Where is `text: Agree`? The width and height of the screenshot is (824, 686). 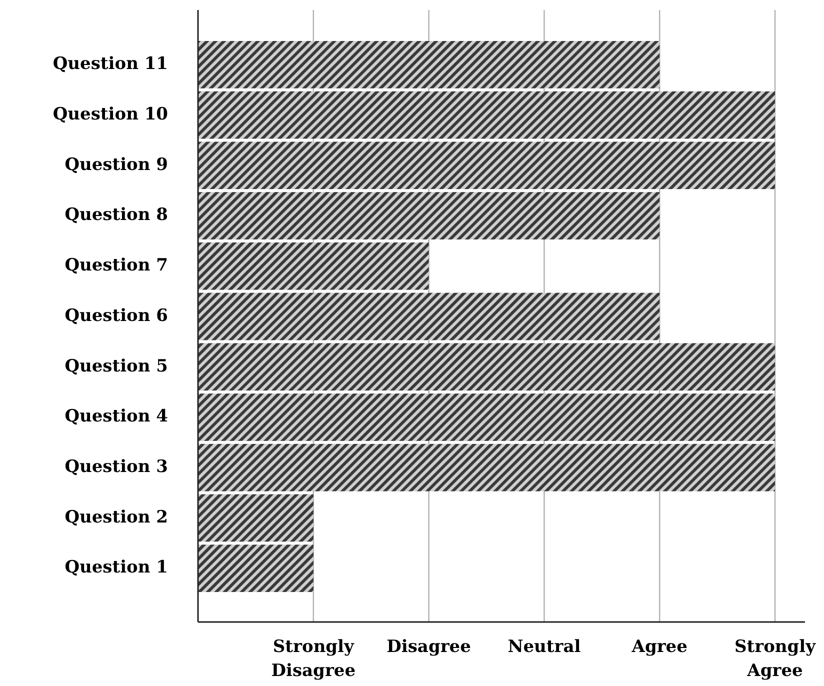 text: Agree is located at coordinates (659, 647).